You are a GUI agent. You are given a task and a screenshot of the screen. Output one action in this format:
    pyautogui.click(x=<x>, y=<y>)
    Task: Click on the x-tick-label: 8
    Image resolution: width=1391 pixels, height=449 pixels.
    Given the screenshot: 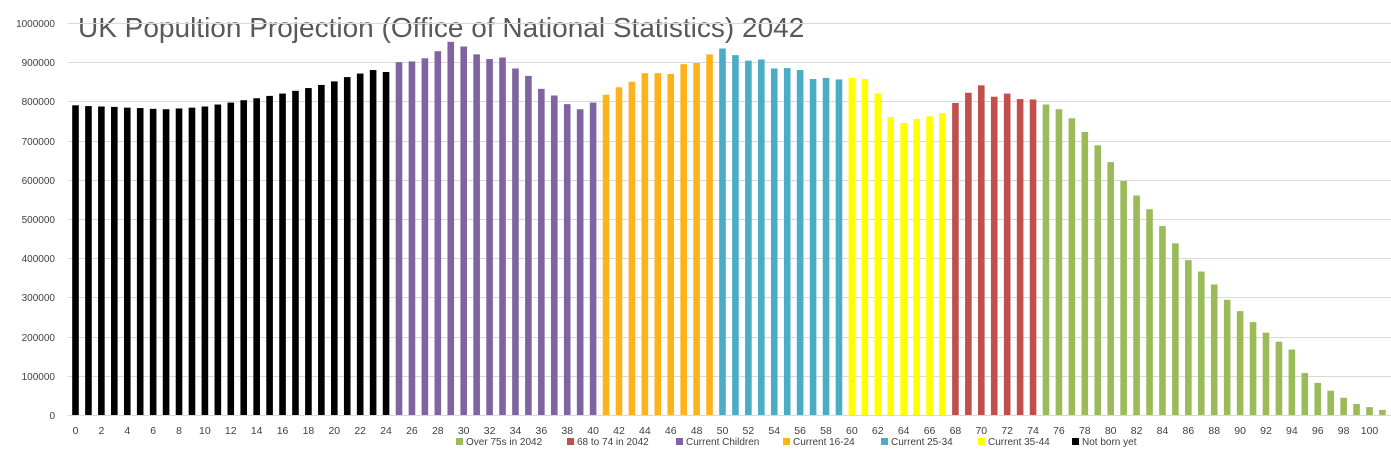 What is the action you would take?
    pyautogui.click(x=179, y=431)
    